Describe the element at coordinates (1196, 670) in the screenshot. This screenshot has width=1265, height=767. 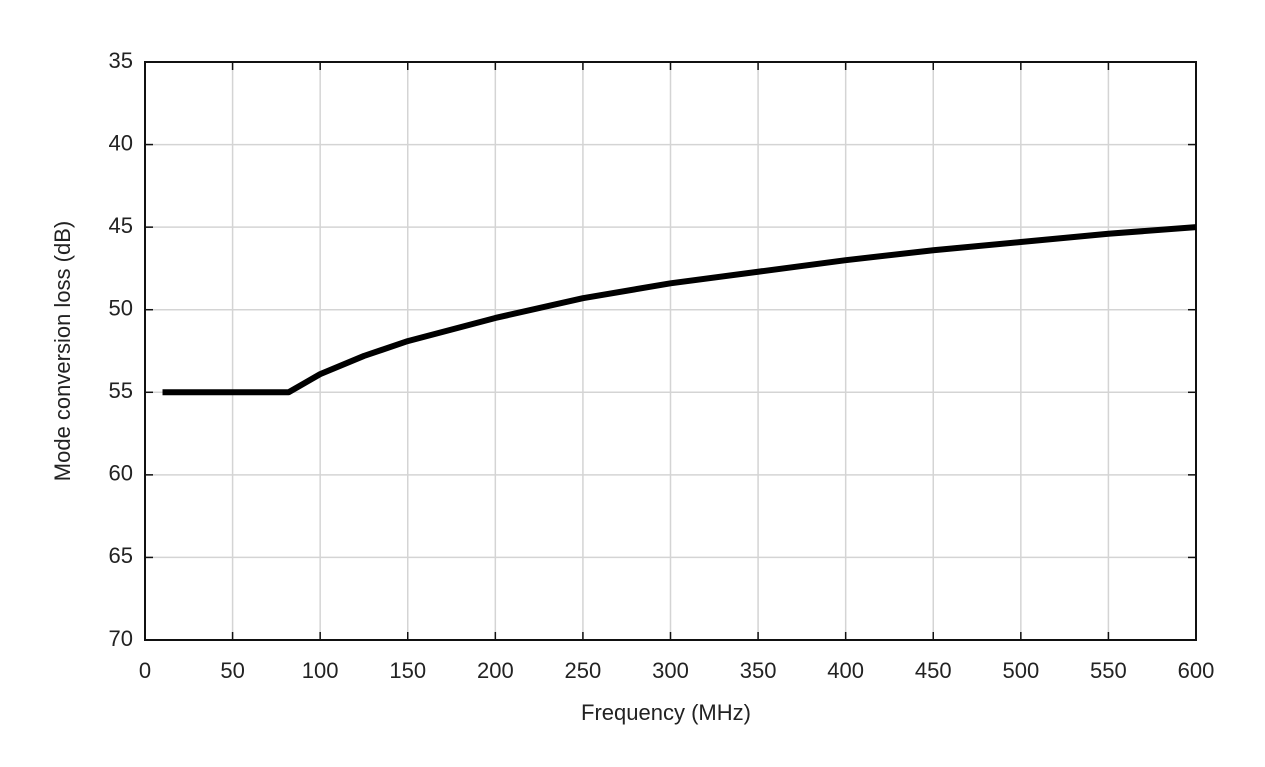
I see `x-tick-label: 600` at that location.